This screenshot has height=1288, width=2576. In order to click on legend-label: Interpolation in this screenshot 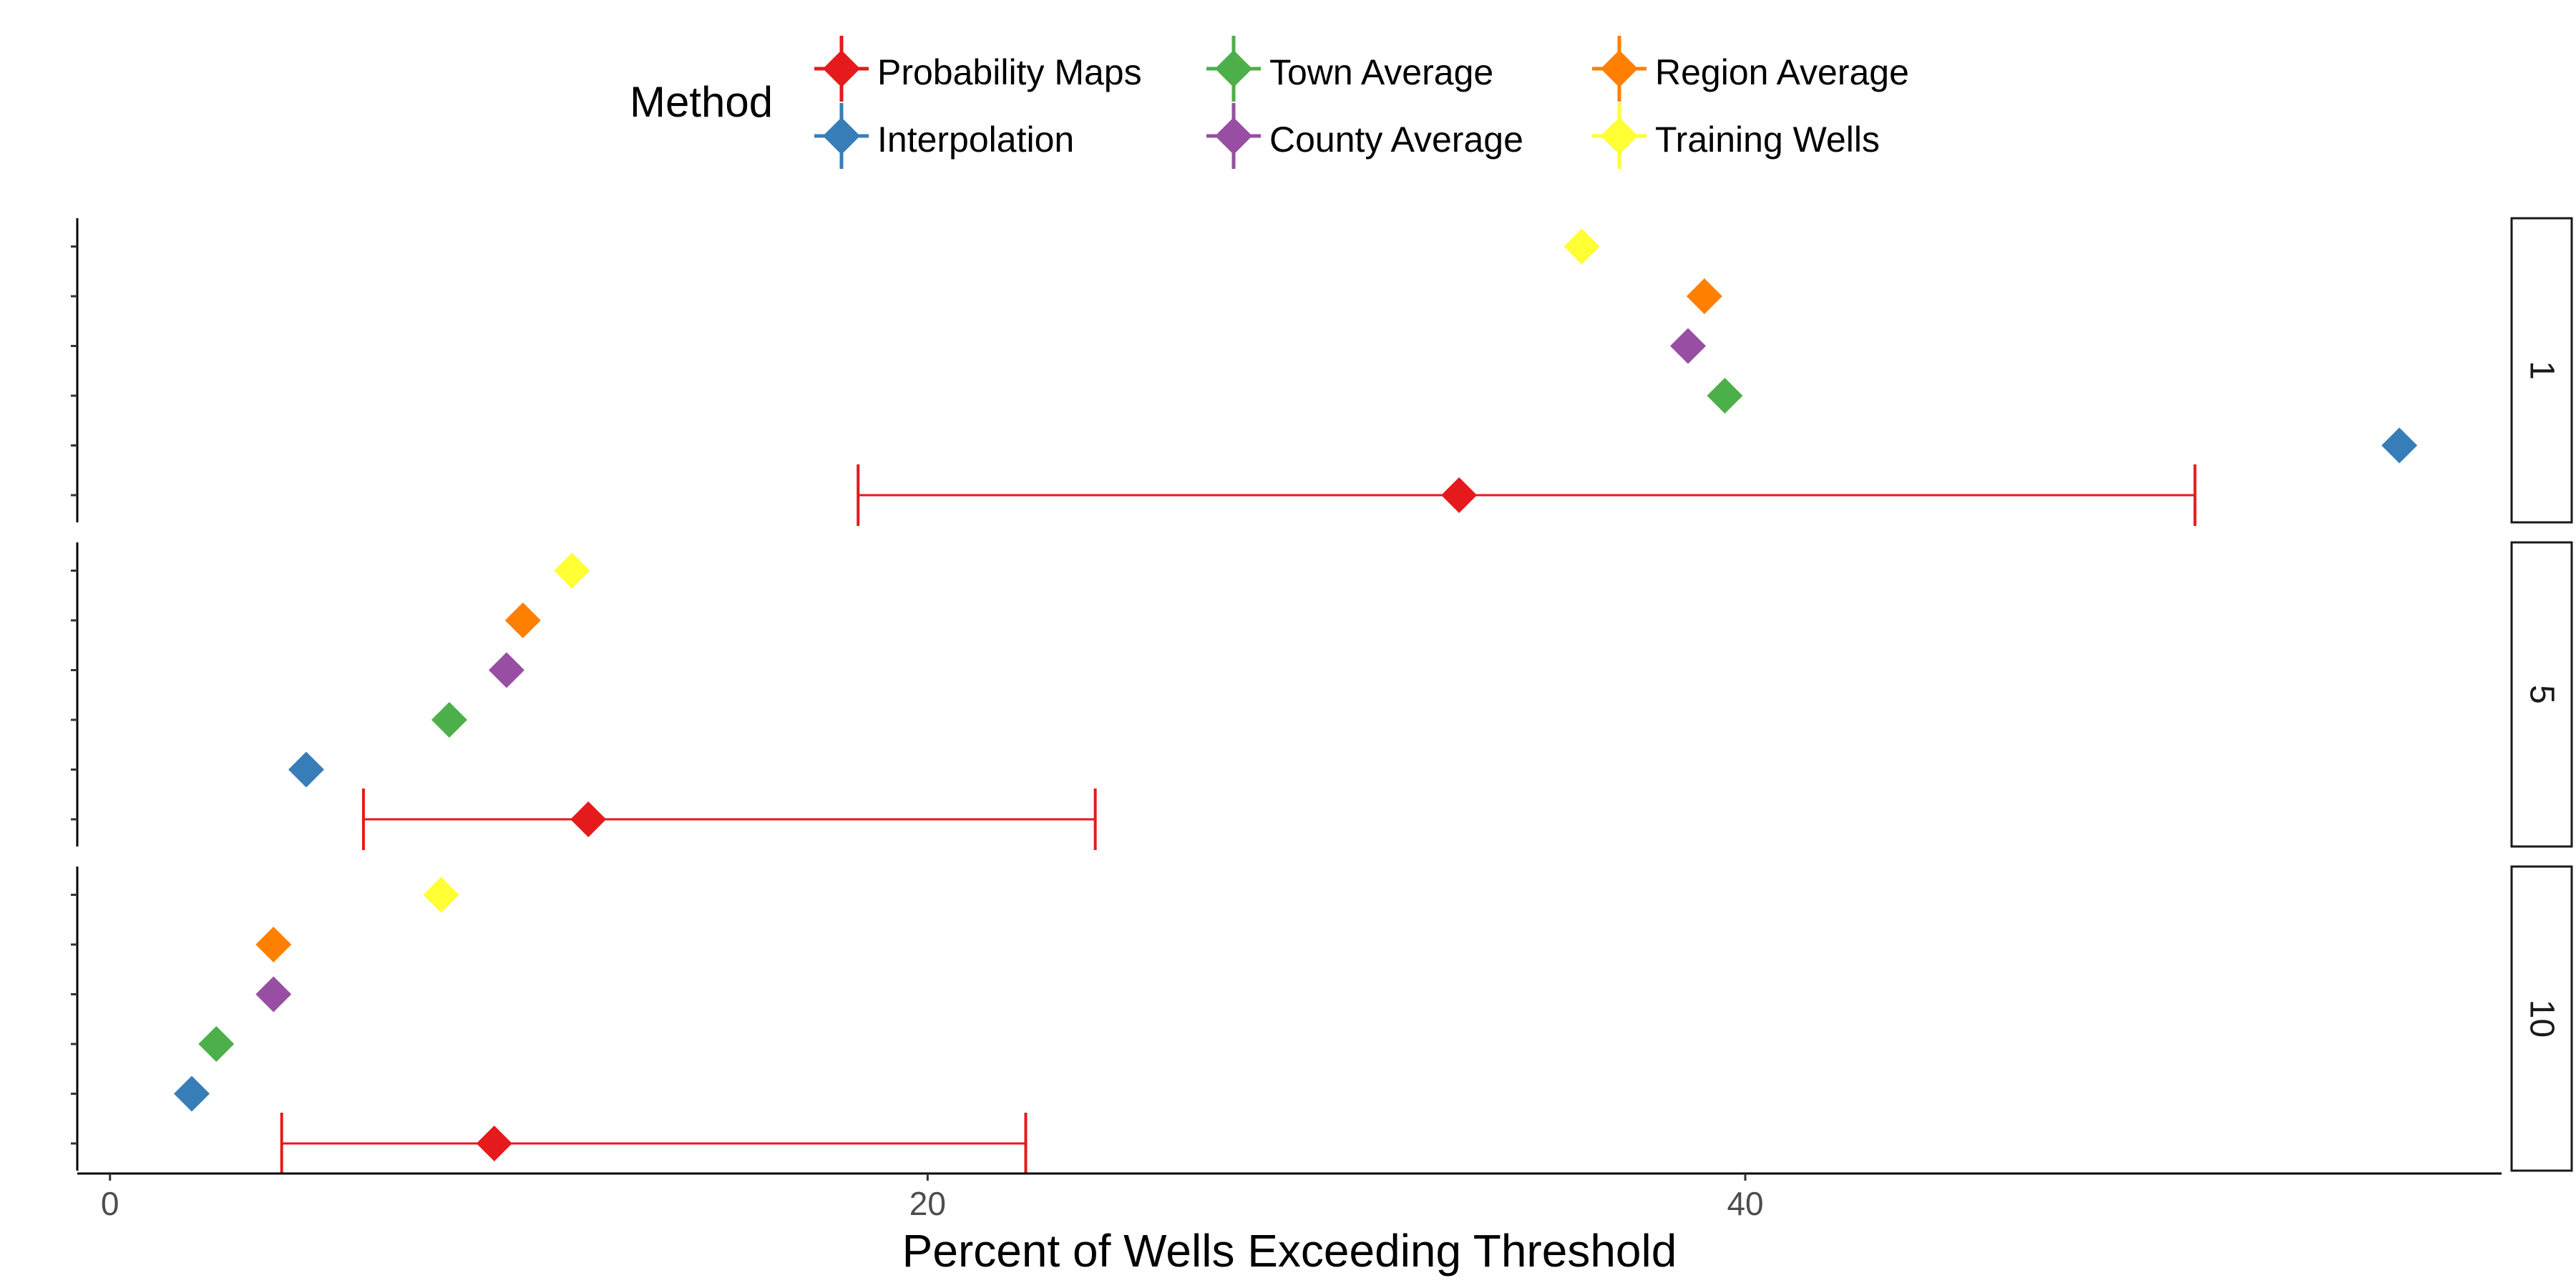, I will do `click(976, 139)`.